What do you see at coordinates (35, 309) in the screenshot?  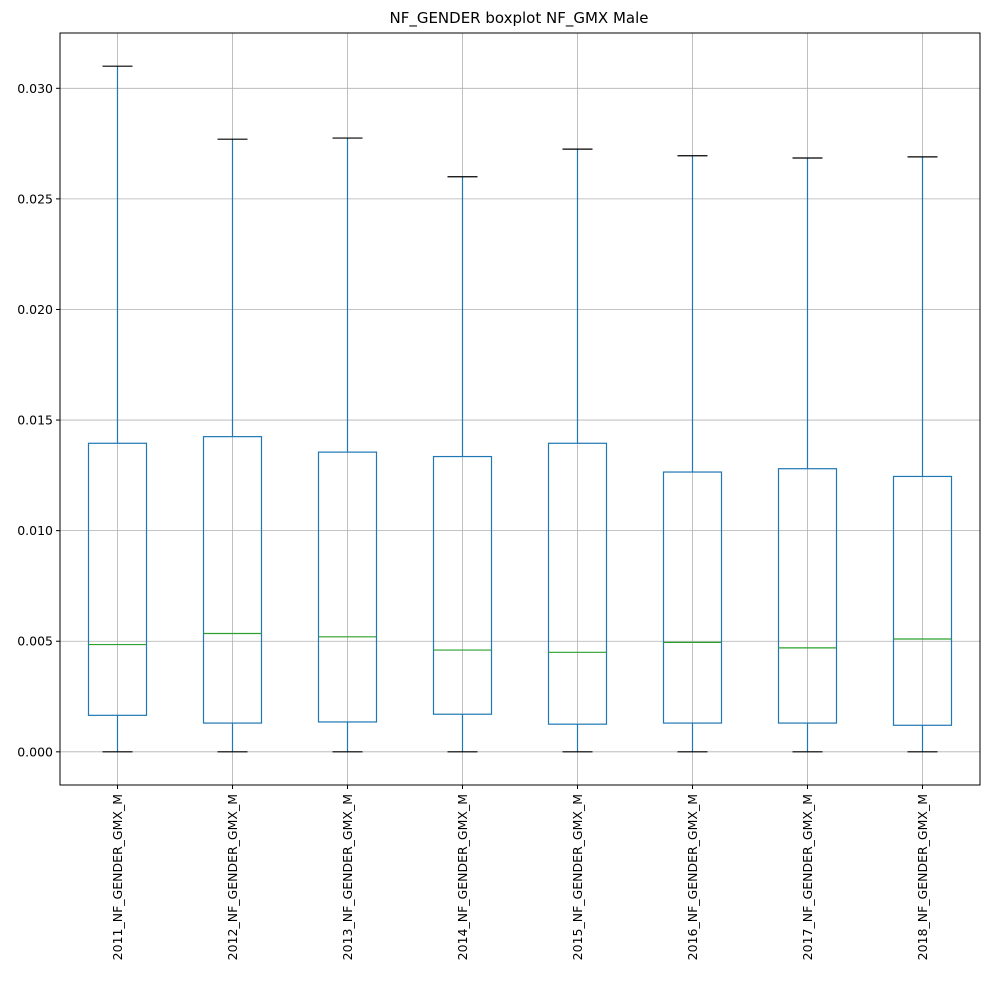 I see `y-tick-label: 0.020` at bounding box center [35, 309].